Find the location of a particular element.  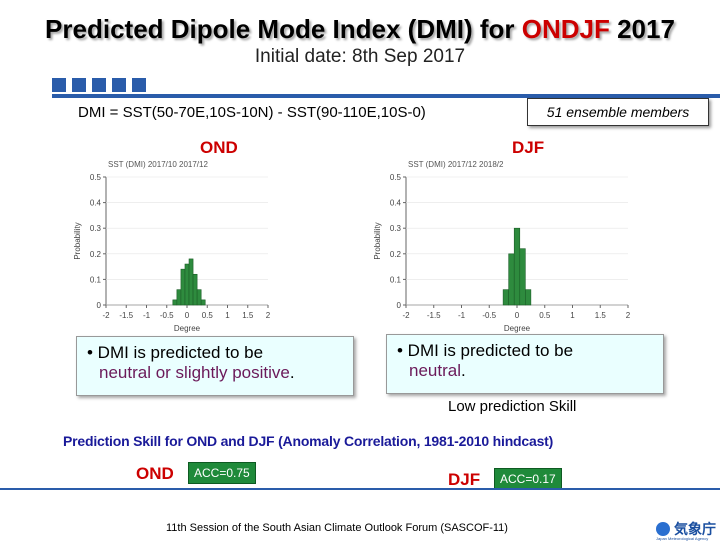

callout-djf-line2: neutral. is located at coordinates (525, 371).